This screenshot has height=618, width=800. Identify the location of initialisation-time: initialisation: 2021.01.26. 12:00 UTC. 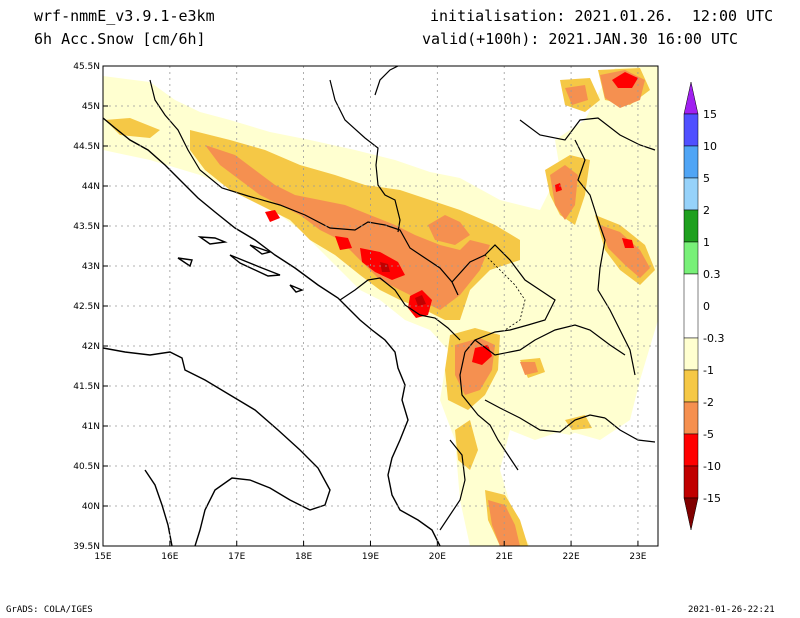
(602, 16).